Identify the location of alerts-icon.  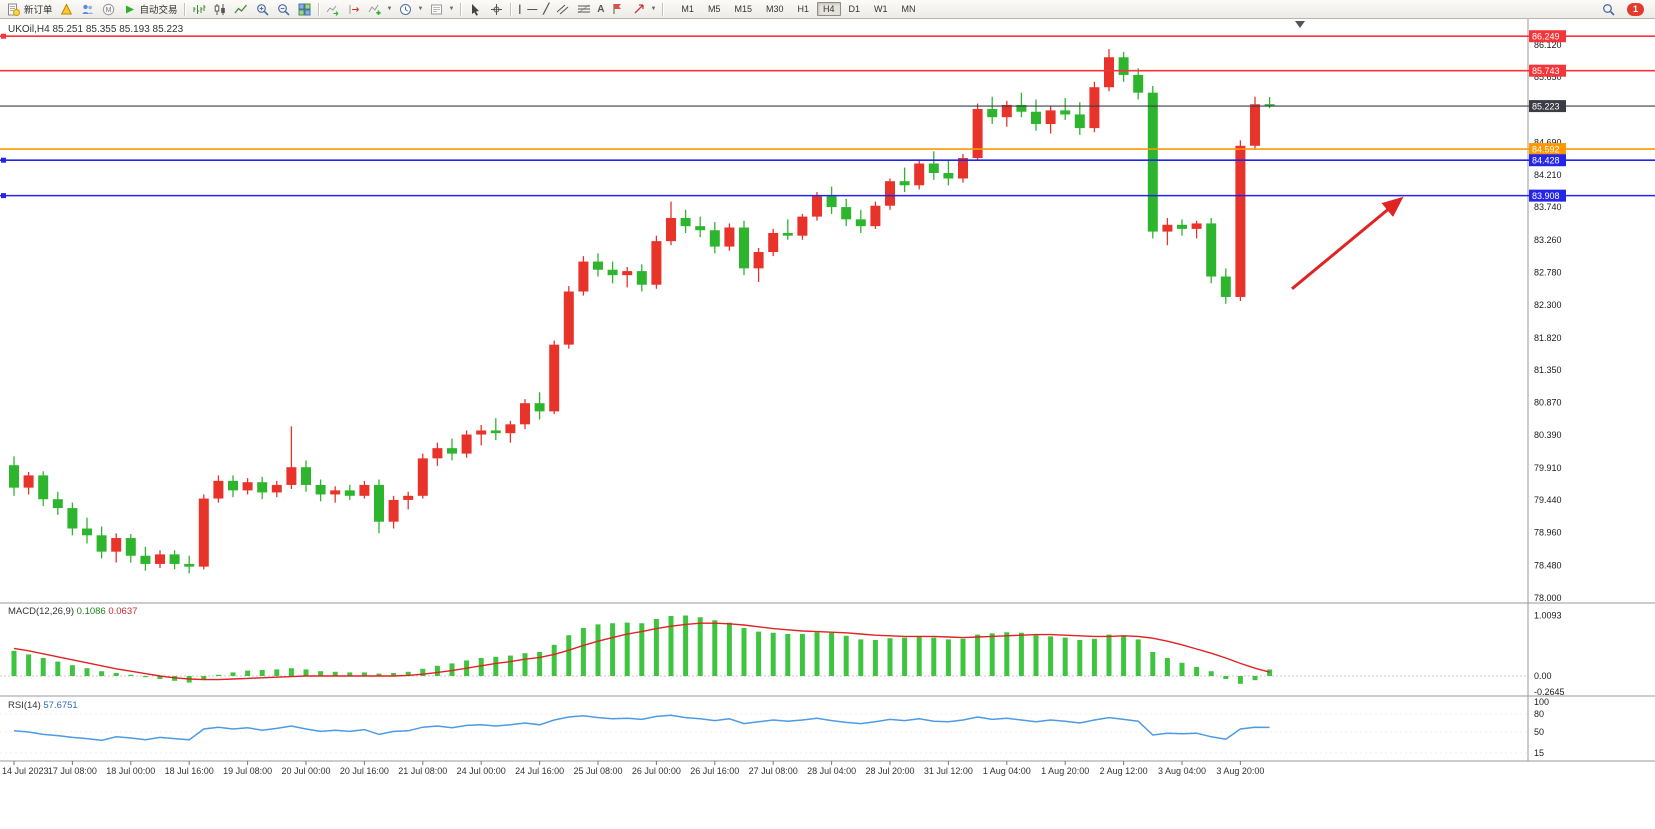
(66, 9).